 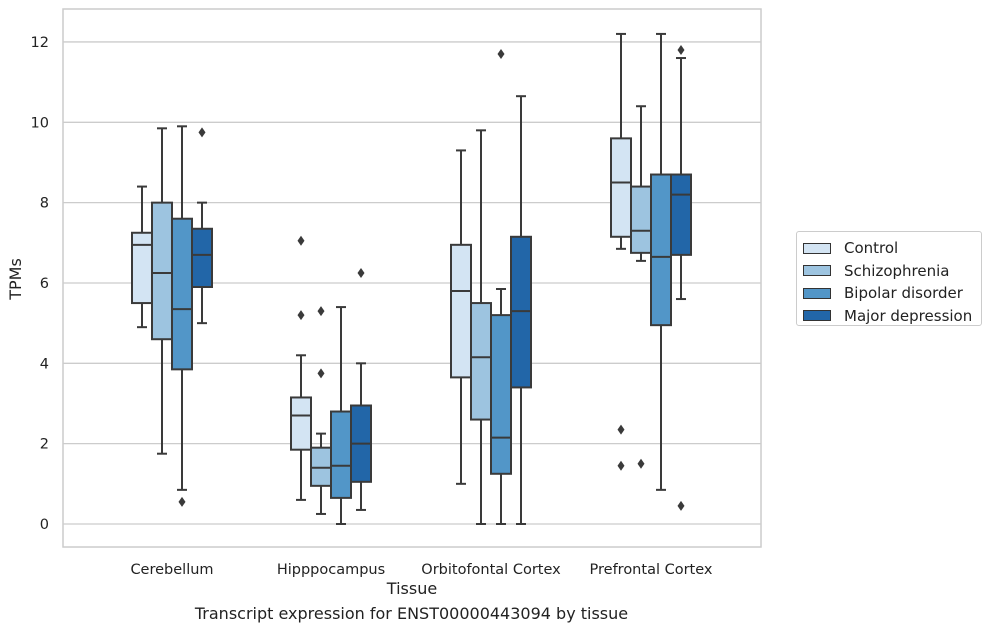 I want to click on y-axis-label: TPMs, so click(x=15, y=279).